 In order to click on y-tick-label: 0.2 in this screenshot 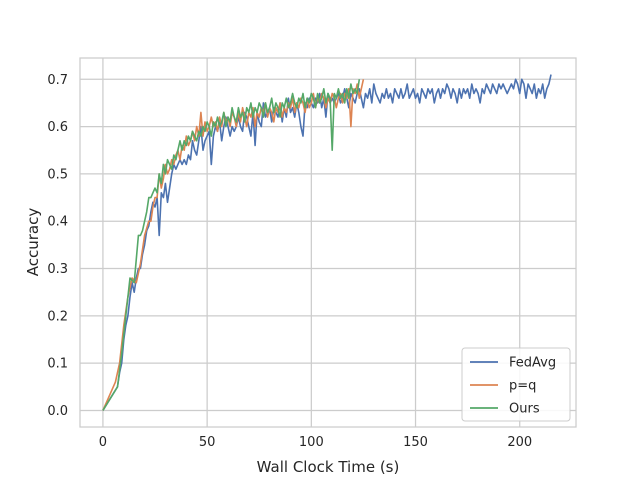, I will do `click(57, 316)`.